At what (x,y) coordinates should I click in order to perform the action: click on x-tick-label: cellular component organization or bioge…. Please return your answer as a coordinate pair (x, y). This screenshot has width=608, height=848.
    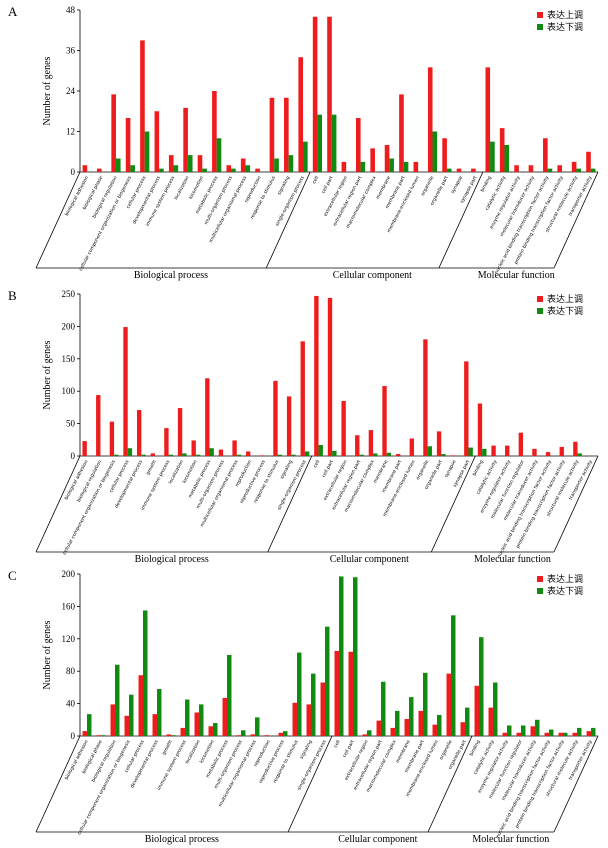
    Looking at the image, I should click on (106, 223).